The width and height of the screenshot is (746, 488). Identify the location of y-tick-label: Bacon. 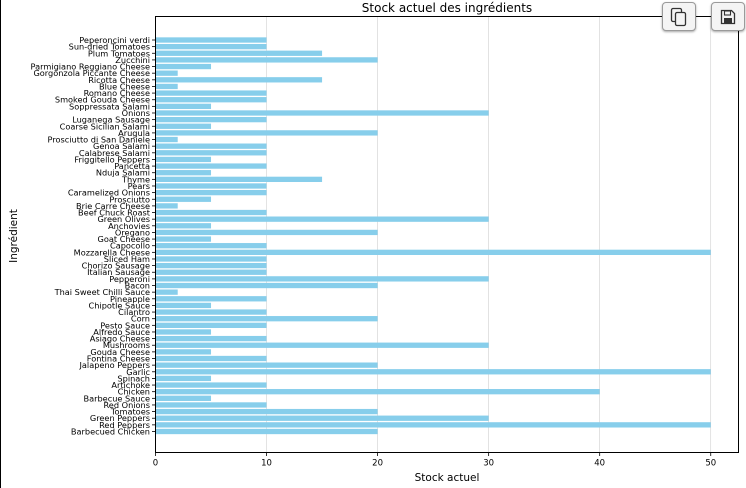
(137, 286).